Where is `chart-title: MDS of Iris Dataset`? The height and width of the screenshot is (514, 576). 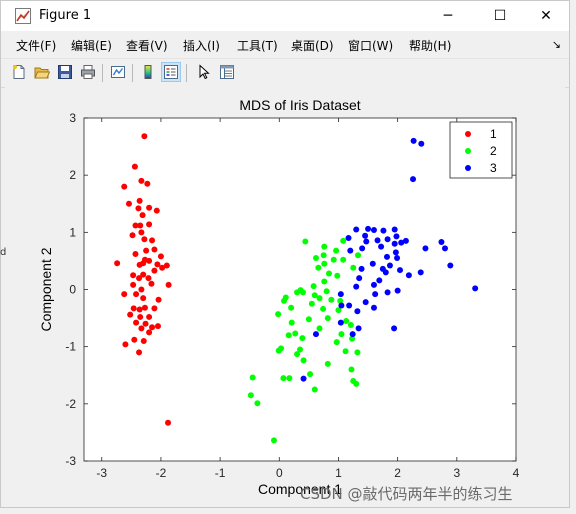 chart-title: MDS of Iris Dataset is located at coordinates (299, 105).